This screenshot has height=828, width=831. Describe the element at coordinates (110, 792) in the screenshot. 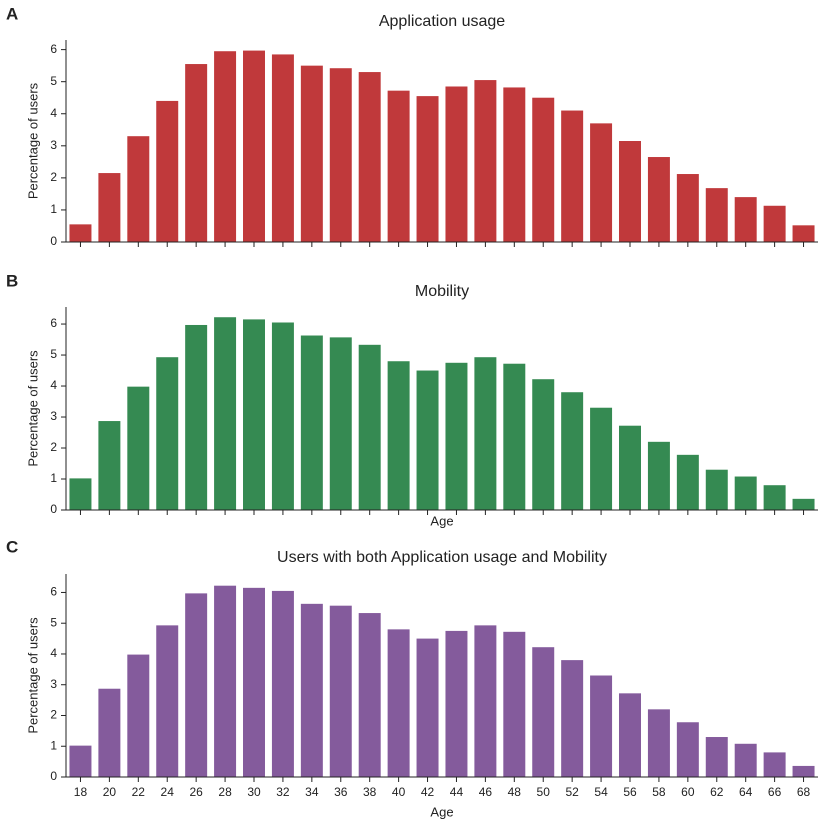

I see `x-tick-label: 20` at that location.